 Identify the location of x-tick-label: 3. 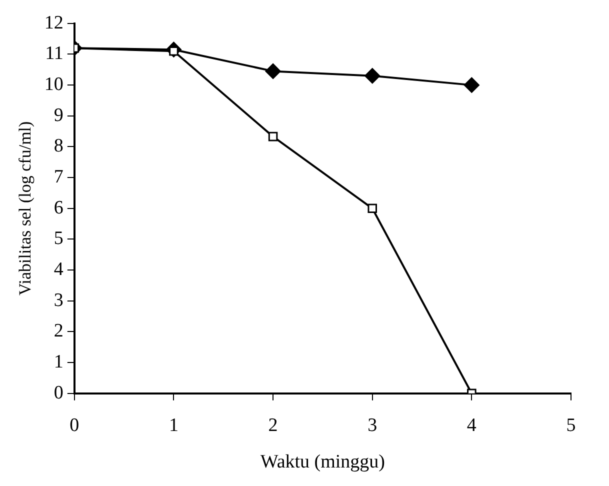
(373, 425).